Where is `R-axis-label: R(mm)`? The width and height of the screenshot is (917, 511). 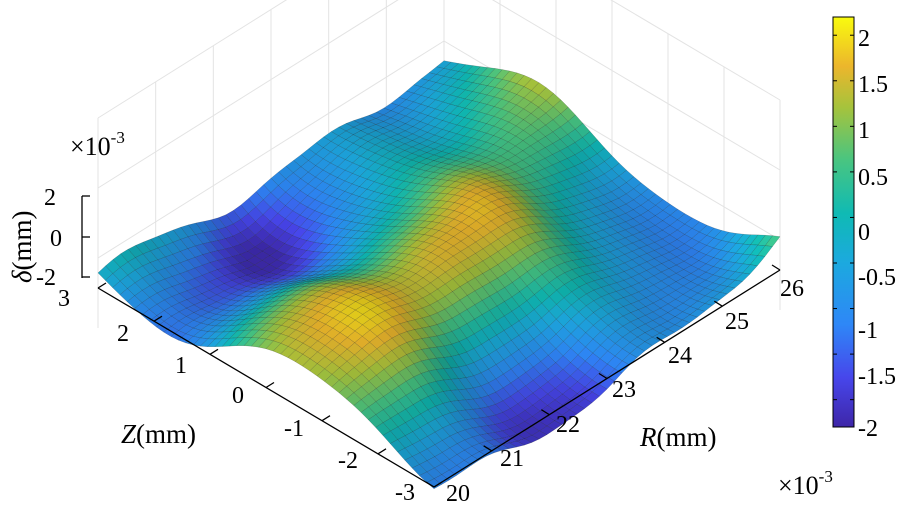 R-axis-label: R(mm) is located at coordinates (678, 437).